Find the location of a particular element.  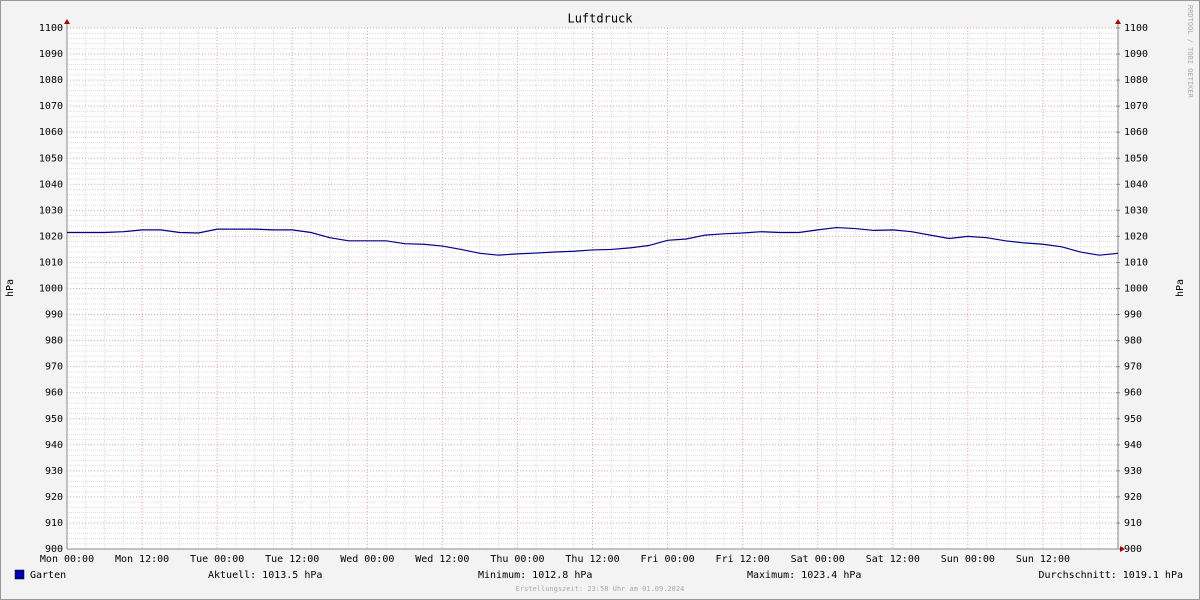

y-tick-label: 940 is located at coordinates (54, 445).